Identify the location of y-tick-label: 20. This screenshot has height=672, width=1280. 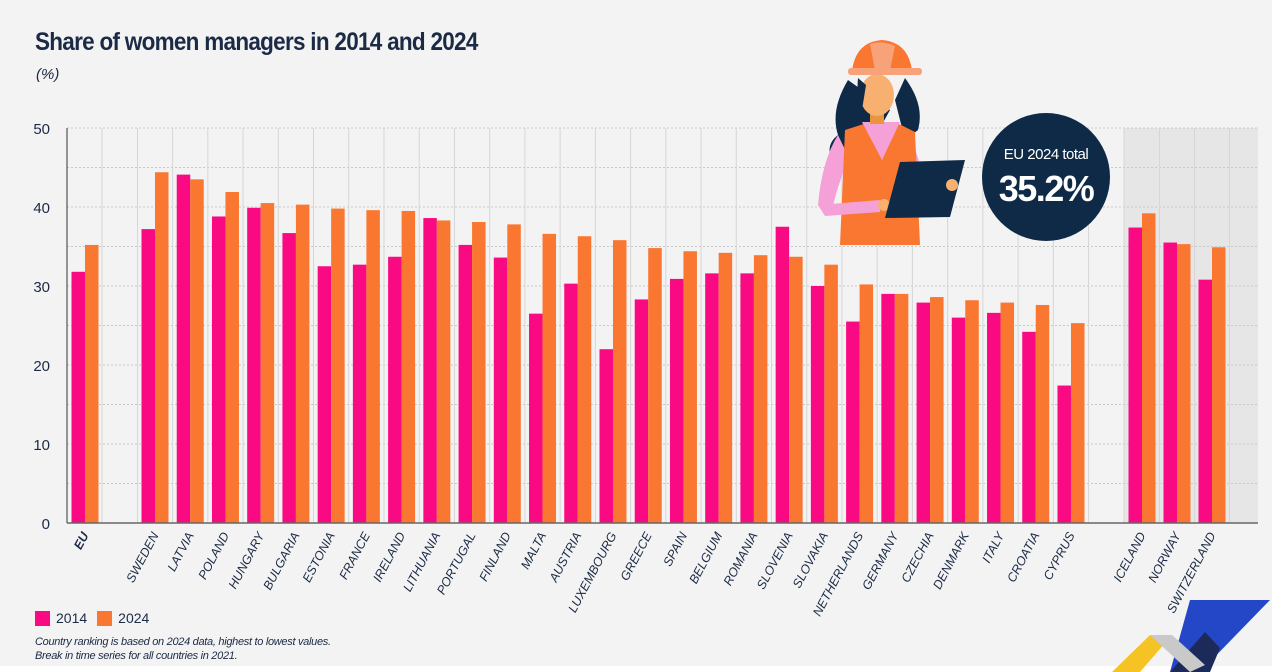
(41, 366).